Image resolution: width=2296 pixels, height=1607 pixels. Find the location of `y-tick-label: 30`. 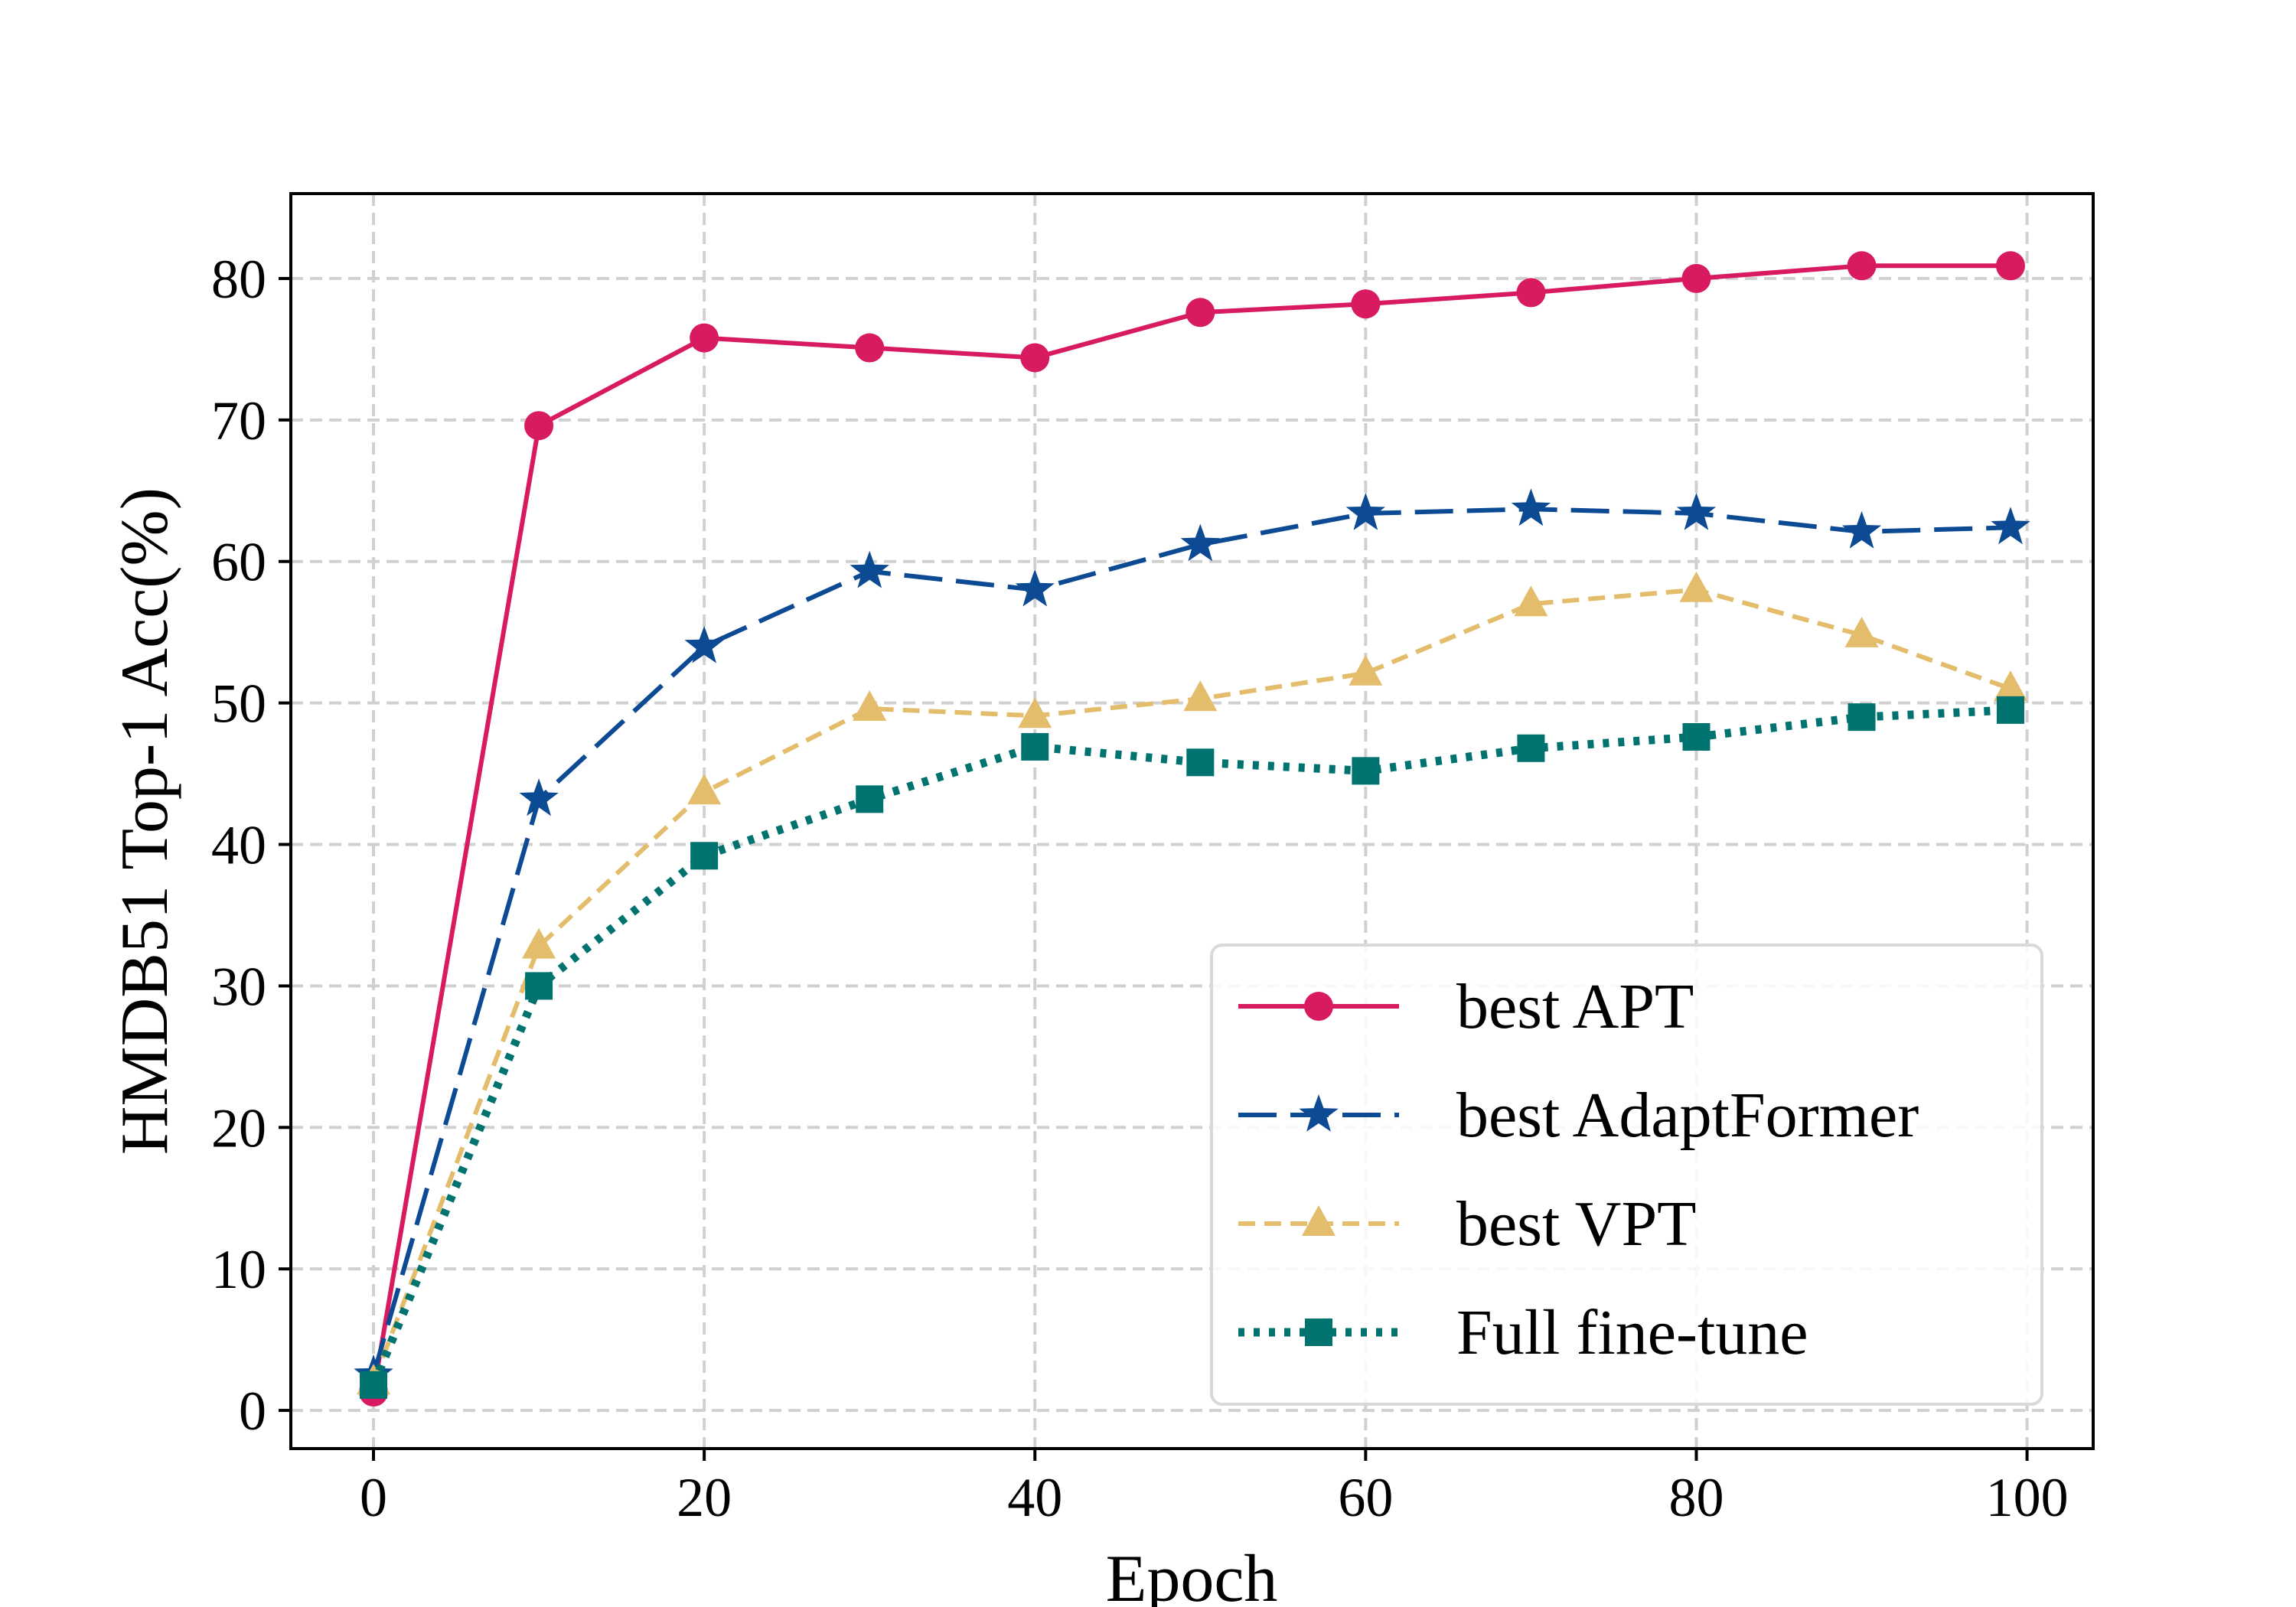

y-tick-label: 30 is located at coordinates (238, 987).